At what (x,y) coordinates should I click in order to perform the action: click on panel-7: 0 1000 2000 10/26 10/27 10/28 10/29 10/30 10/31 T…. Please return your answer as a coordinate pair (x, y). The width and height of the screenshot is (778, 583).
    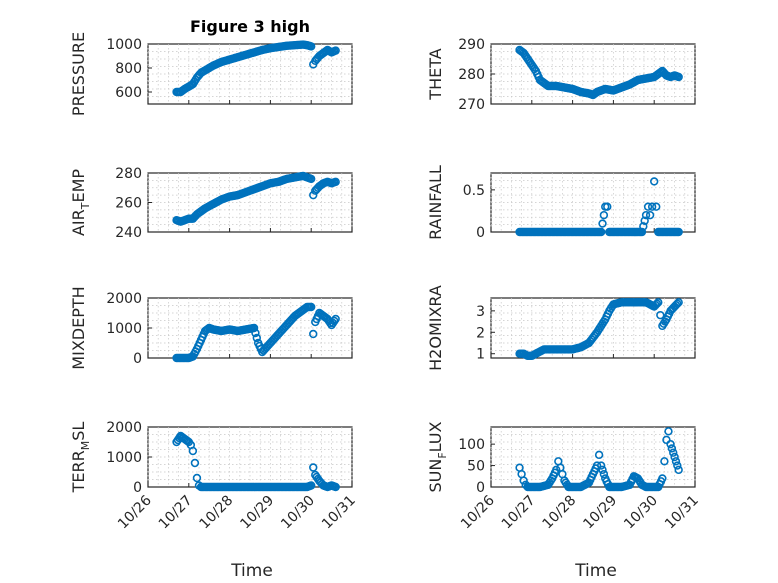
    Looking at the image, I should click on (214, 476).